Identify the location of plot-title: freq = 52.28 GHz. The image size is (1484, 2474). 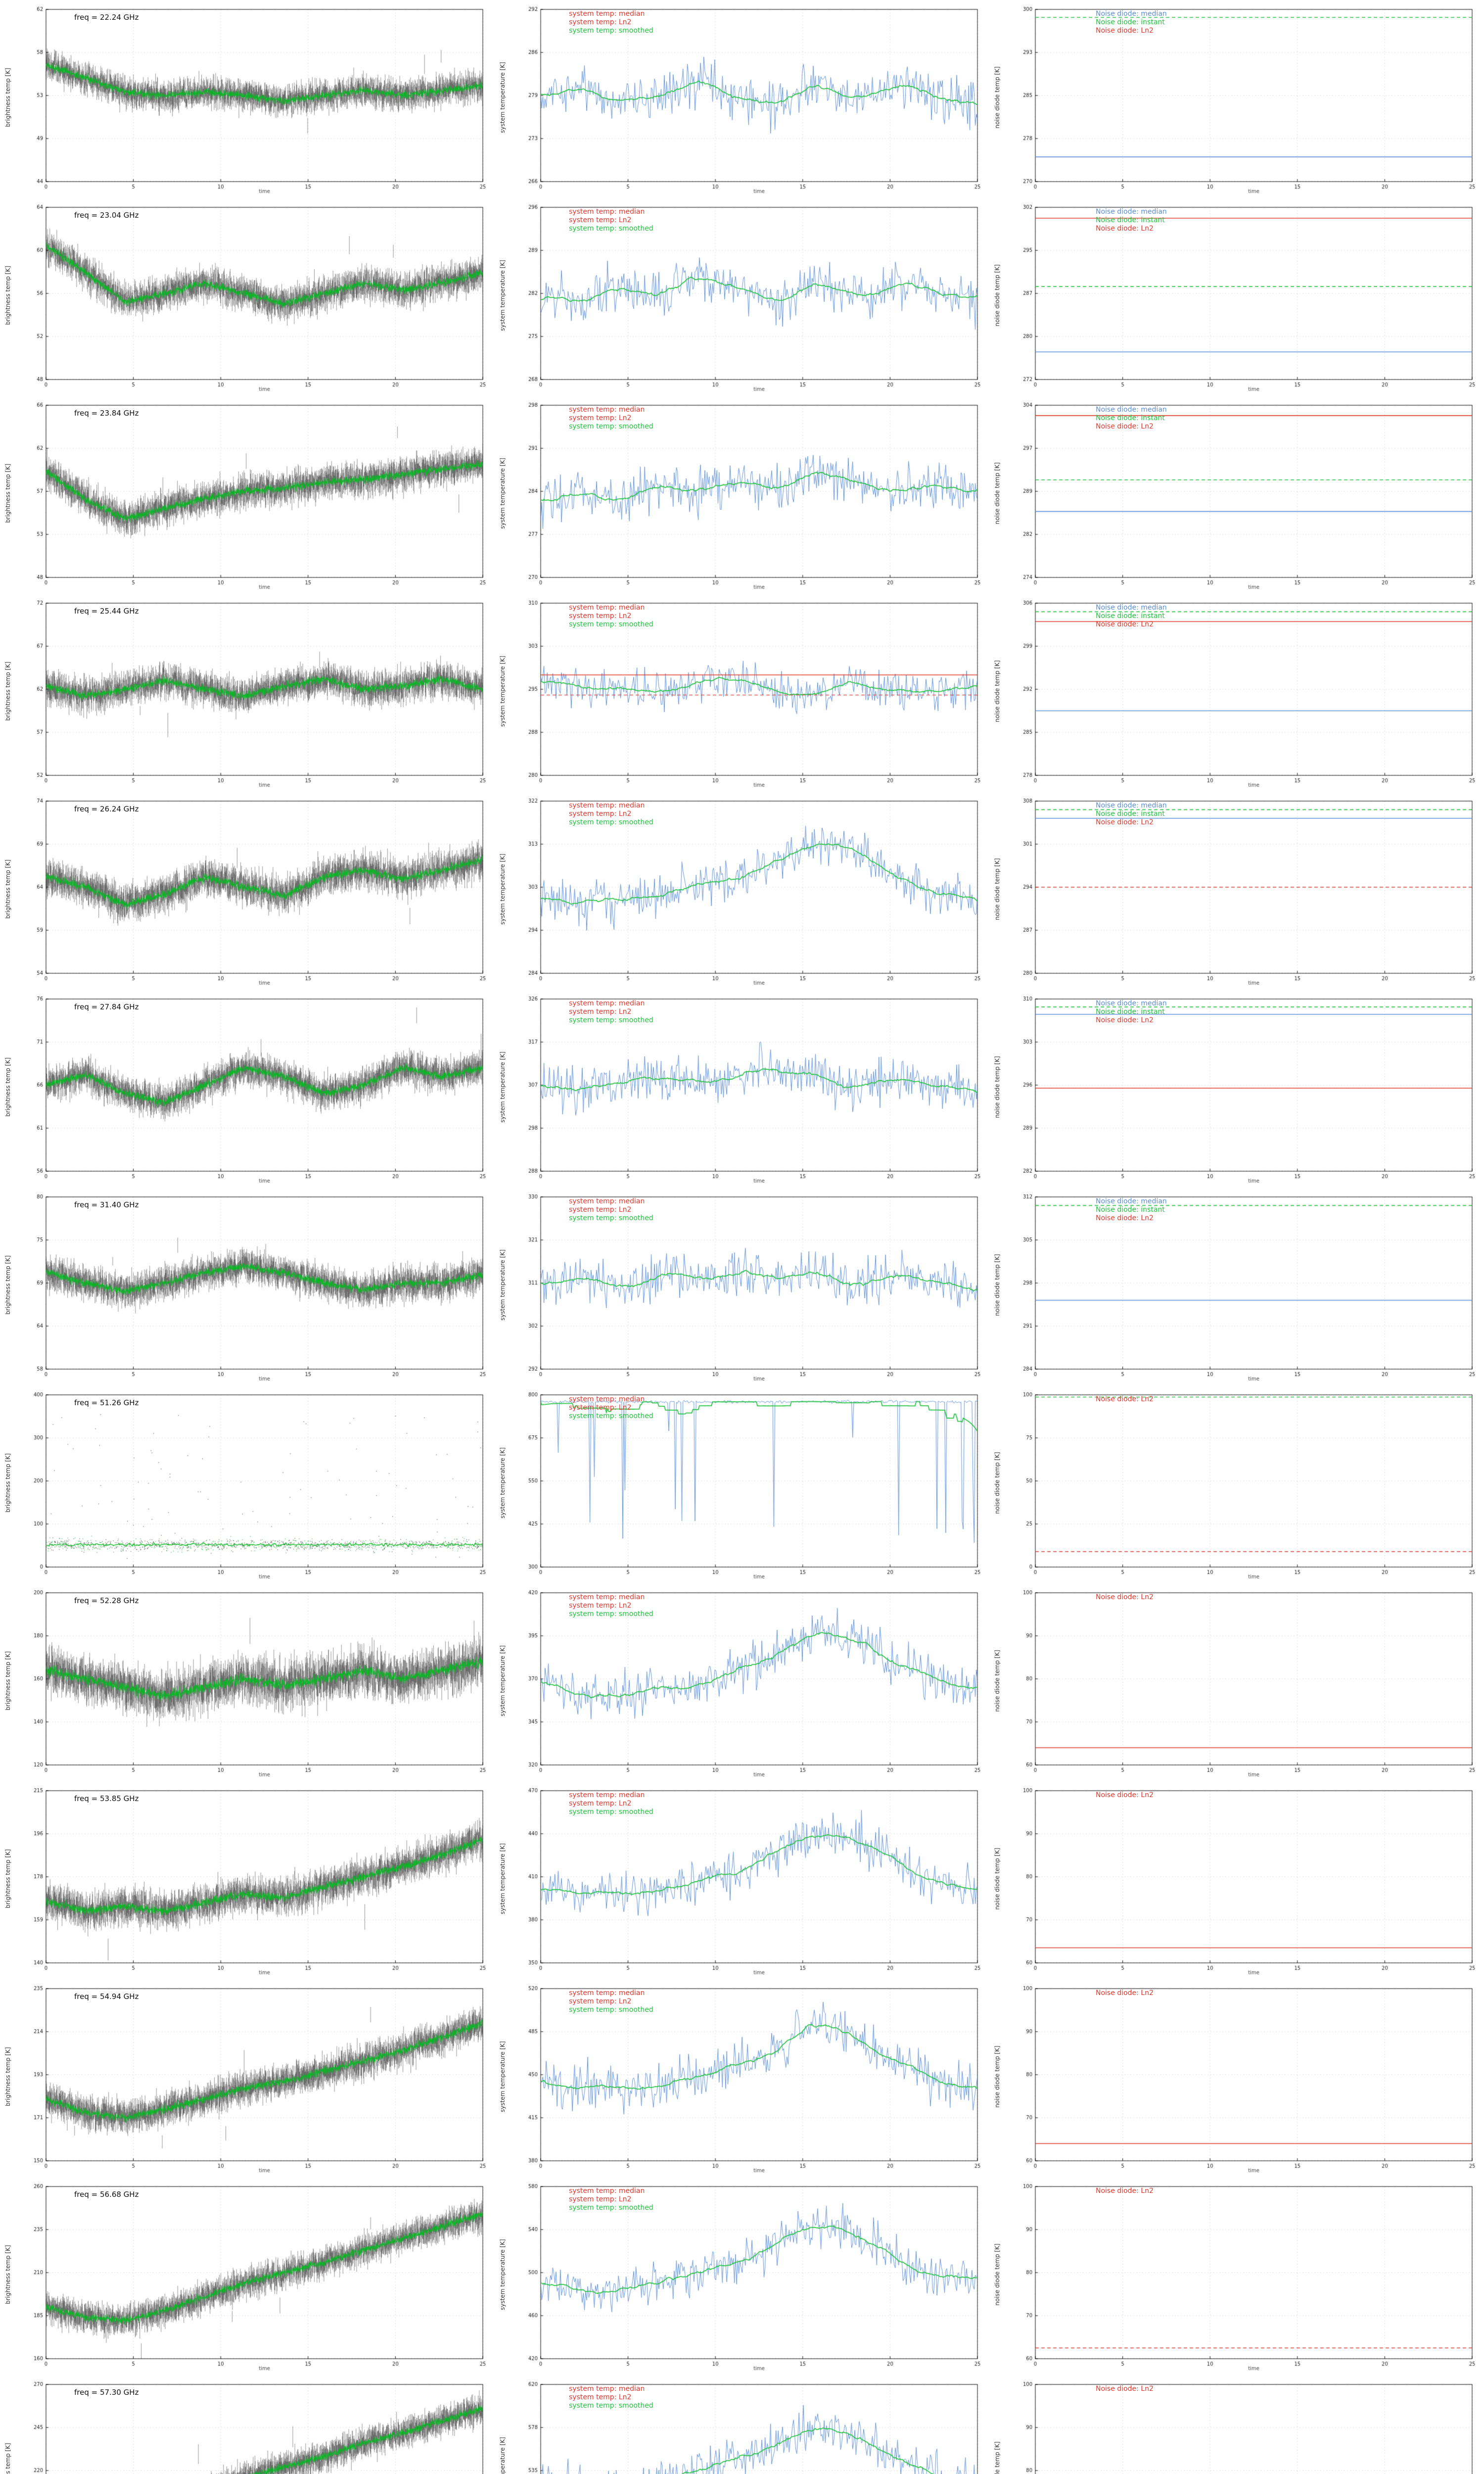
(106, 1600).